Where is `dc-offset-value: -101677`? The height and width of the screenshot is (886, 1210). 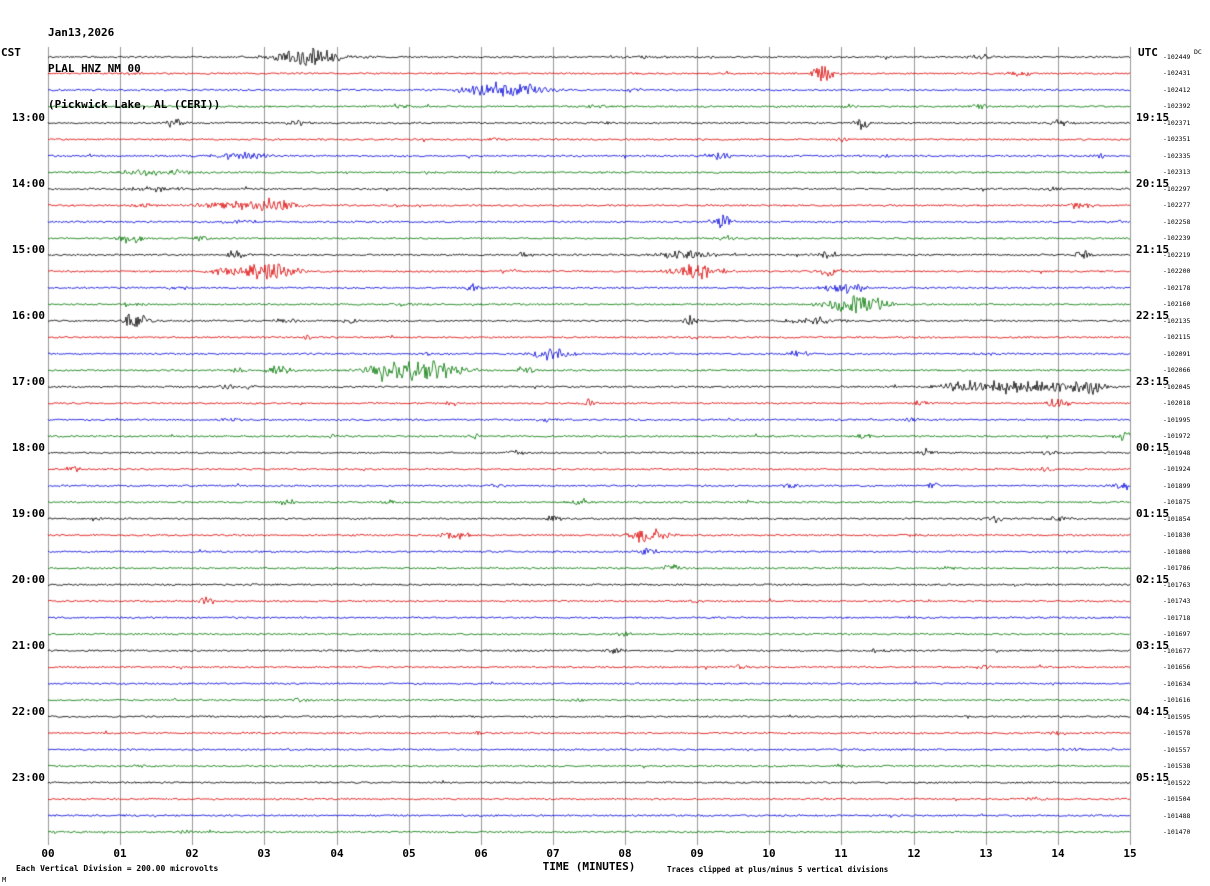 dc-offset-value: -101677 is located at coordinates (1177, 651).